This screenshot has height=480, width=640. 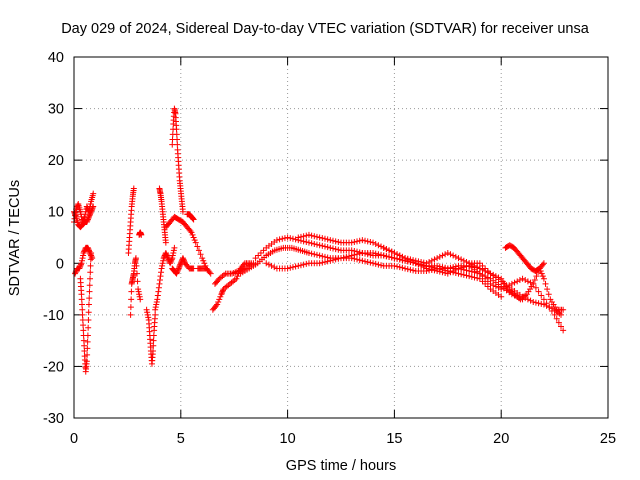 What do you see at coordinates (177, 160) in the screenshot?
I see `series-arc-k` at bounding box center [177, 160].